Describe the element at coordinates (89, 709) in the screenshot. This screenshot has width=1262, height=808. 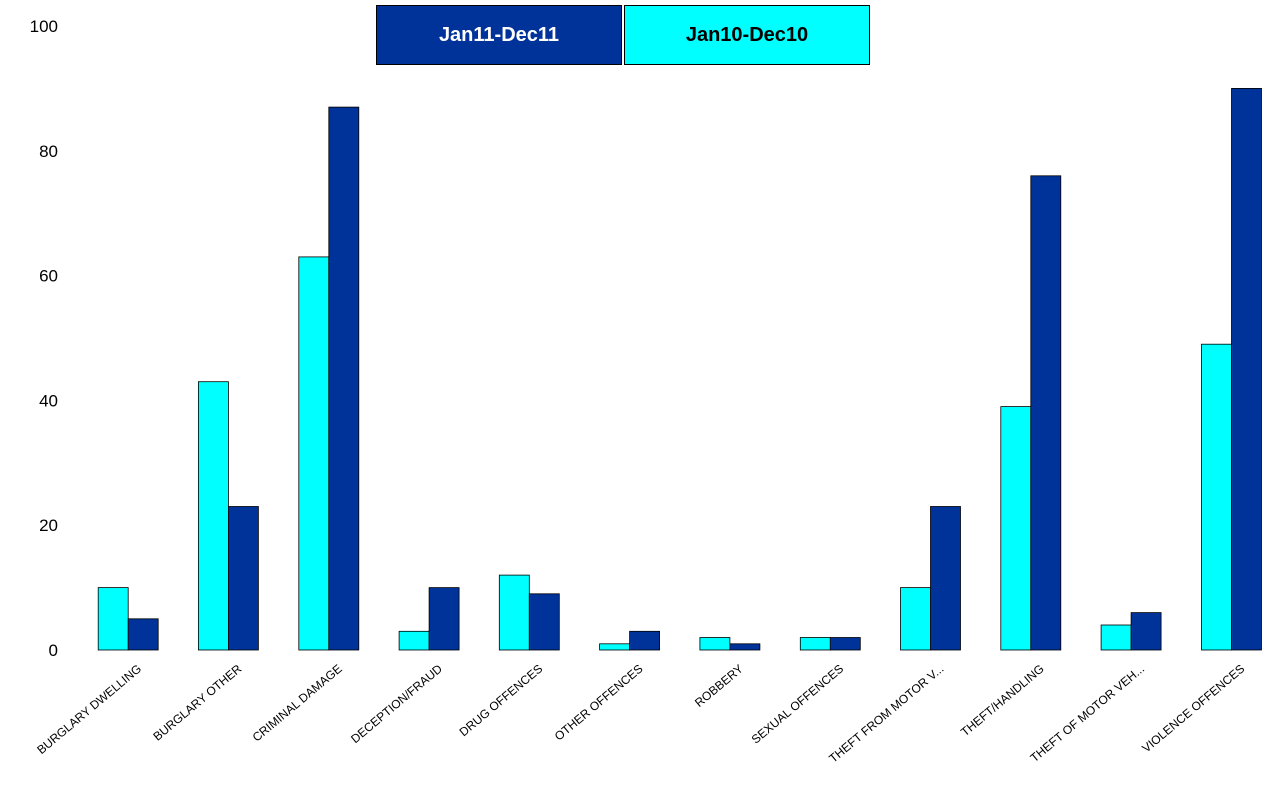
I see `x-tick-label: BURGLARY DWELLING` at that location.